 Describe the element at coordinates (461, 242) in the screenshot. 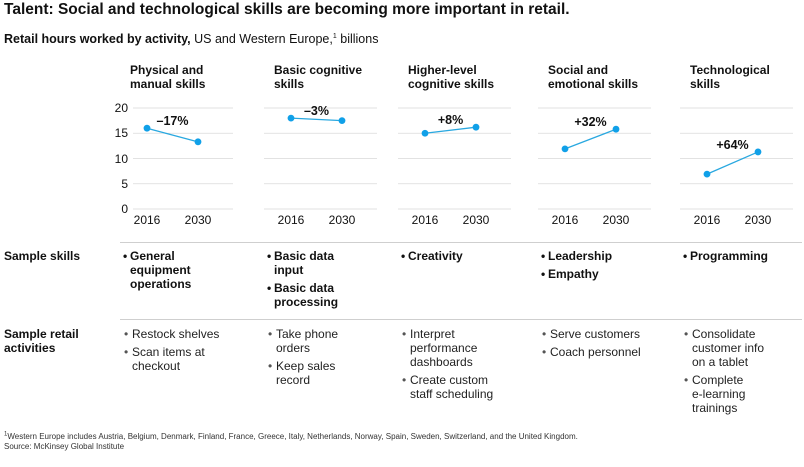

I see `divider-skills` at that location.